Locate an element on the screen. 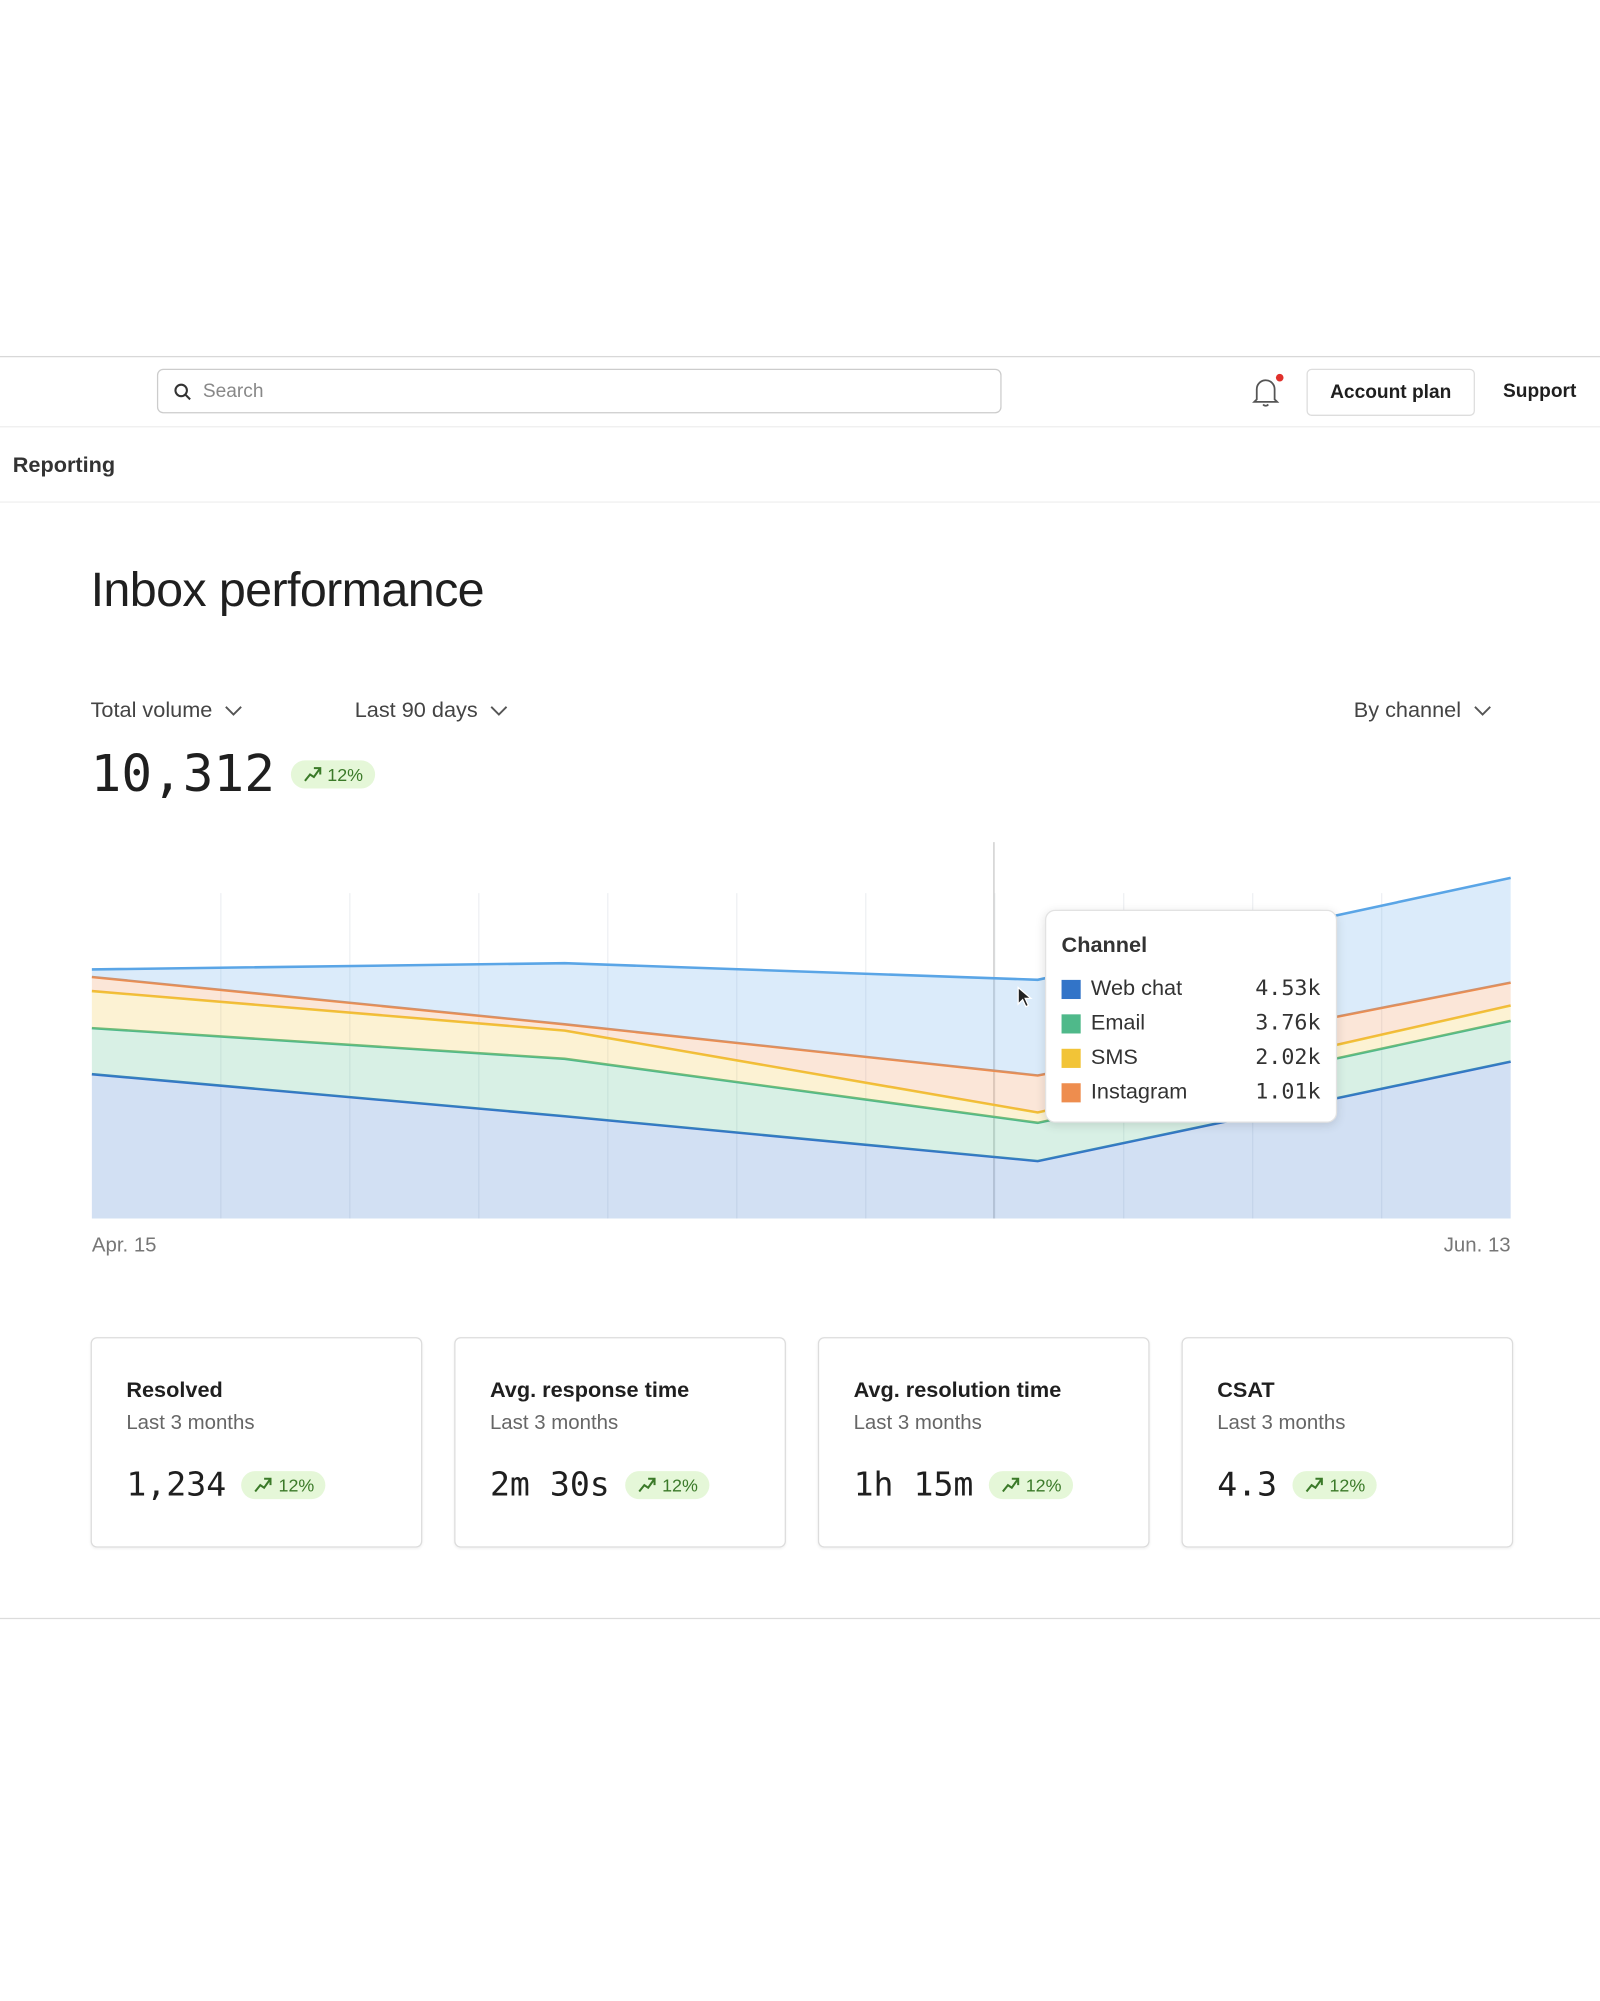 The width and height of the screenshot is (1600, 2001). dropdown-label: Total volume is located at coordinates (151, 710).